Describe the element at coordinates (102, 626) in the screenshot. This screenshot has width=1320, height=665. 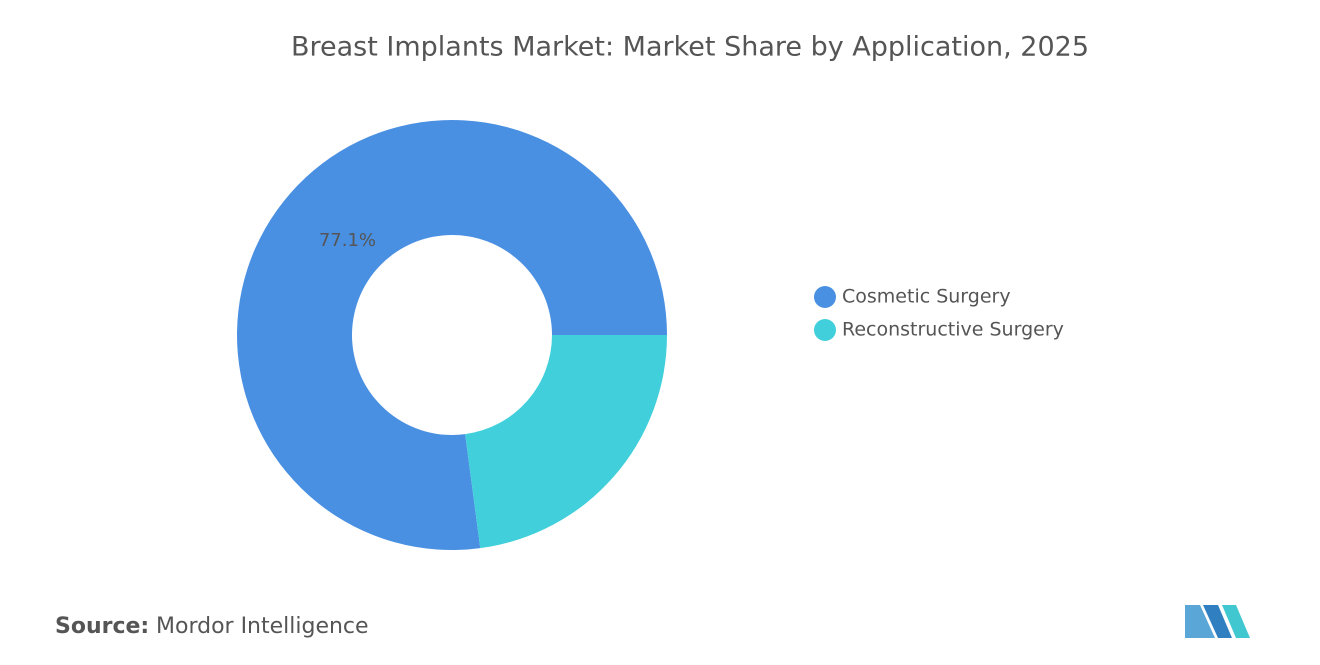
I see `source-label: Source:` at that location.